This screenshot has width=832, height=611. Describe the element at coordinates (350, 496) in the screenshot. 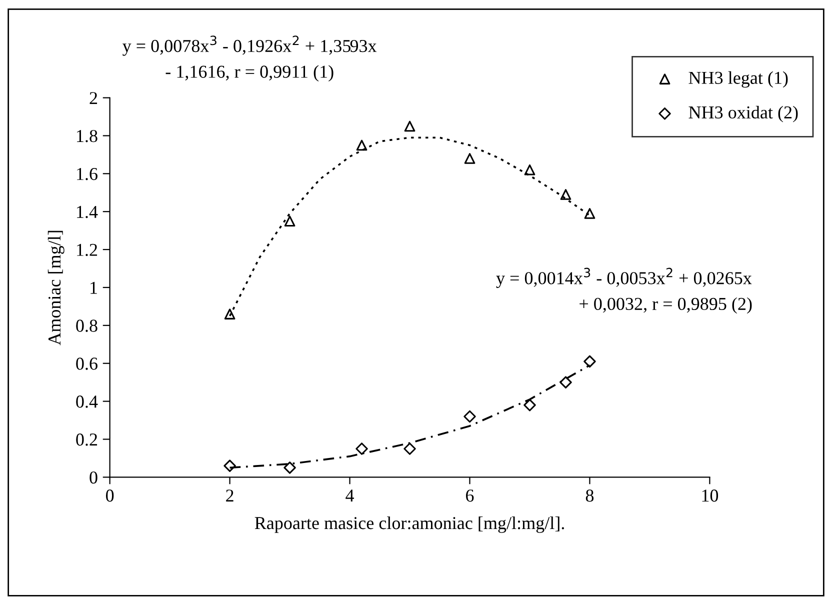

I see `x-tick-label: 4` at that location.